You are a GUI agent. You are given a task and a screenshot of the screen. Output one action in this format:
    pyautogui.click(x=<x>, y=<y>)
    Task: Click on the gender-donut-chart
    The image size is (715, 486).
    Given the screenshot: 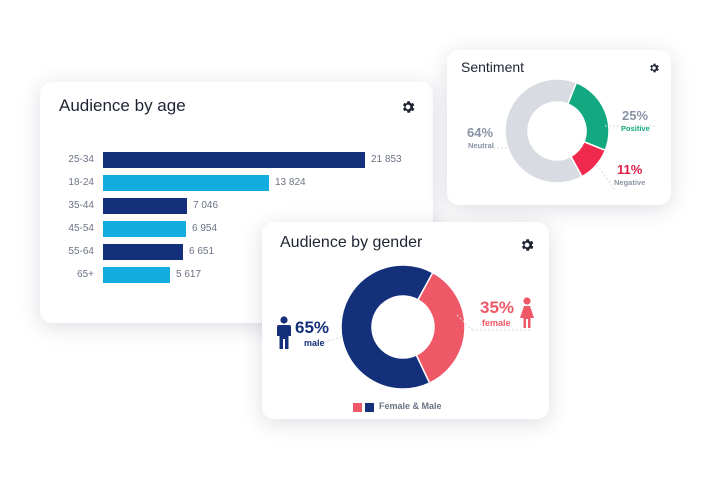 What is the action you would take?
    pyautogui.click(x=421, y=327)
    